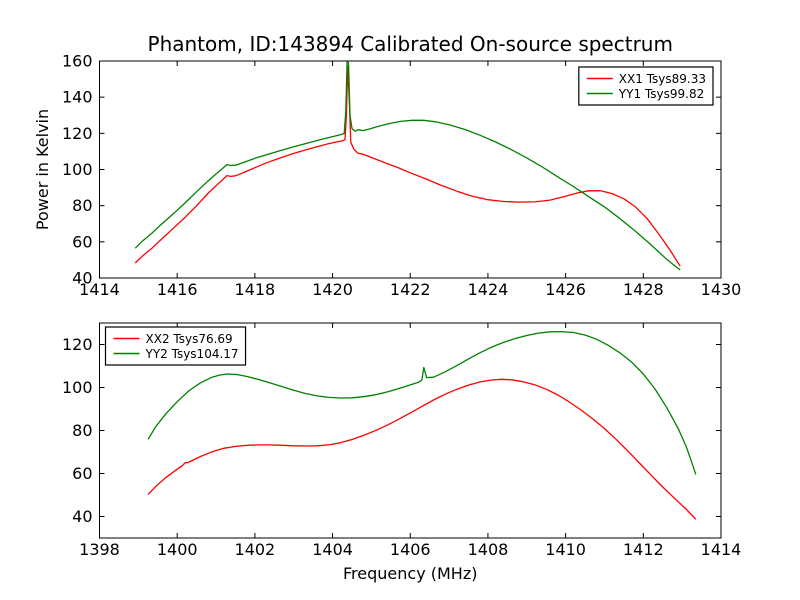  I want to click on x-tick-label: 1424, so click(488, 289).